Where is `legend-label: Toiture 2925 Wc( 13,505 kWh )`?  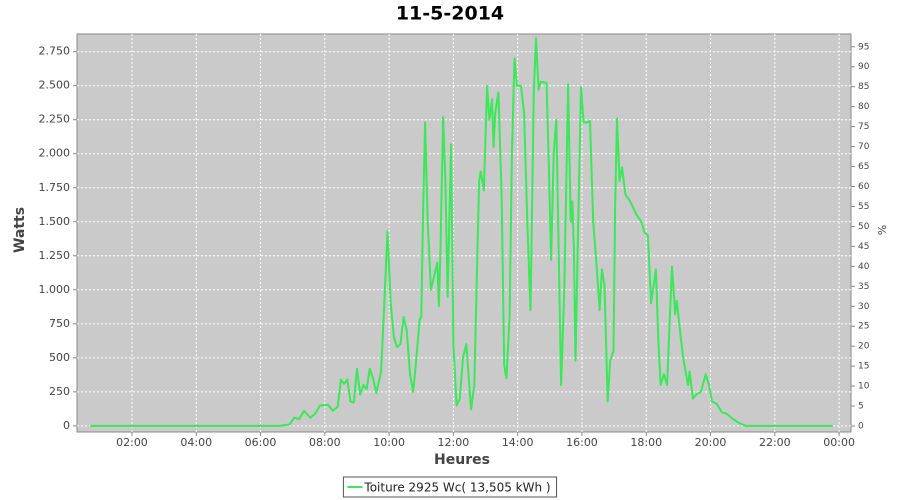
legend-label: Toiture 2925 Wc( 13,505 kWh ) is located at coordinates (456, 488).